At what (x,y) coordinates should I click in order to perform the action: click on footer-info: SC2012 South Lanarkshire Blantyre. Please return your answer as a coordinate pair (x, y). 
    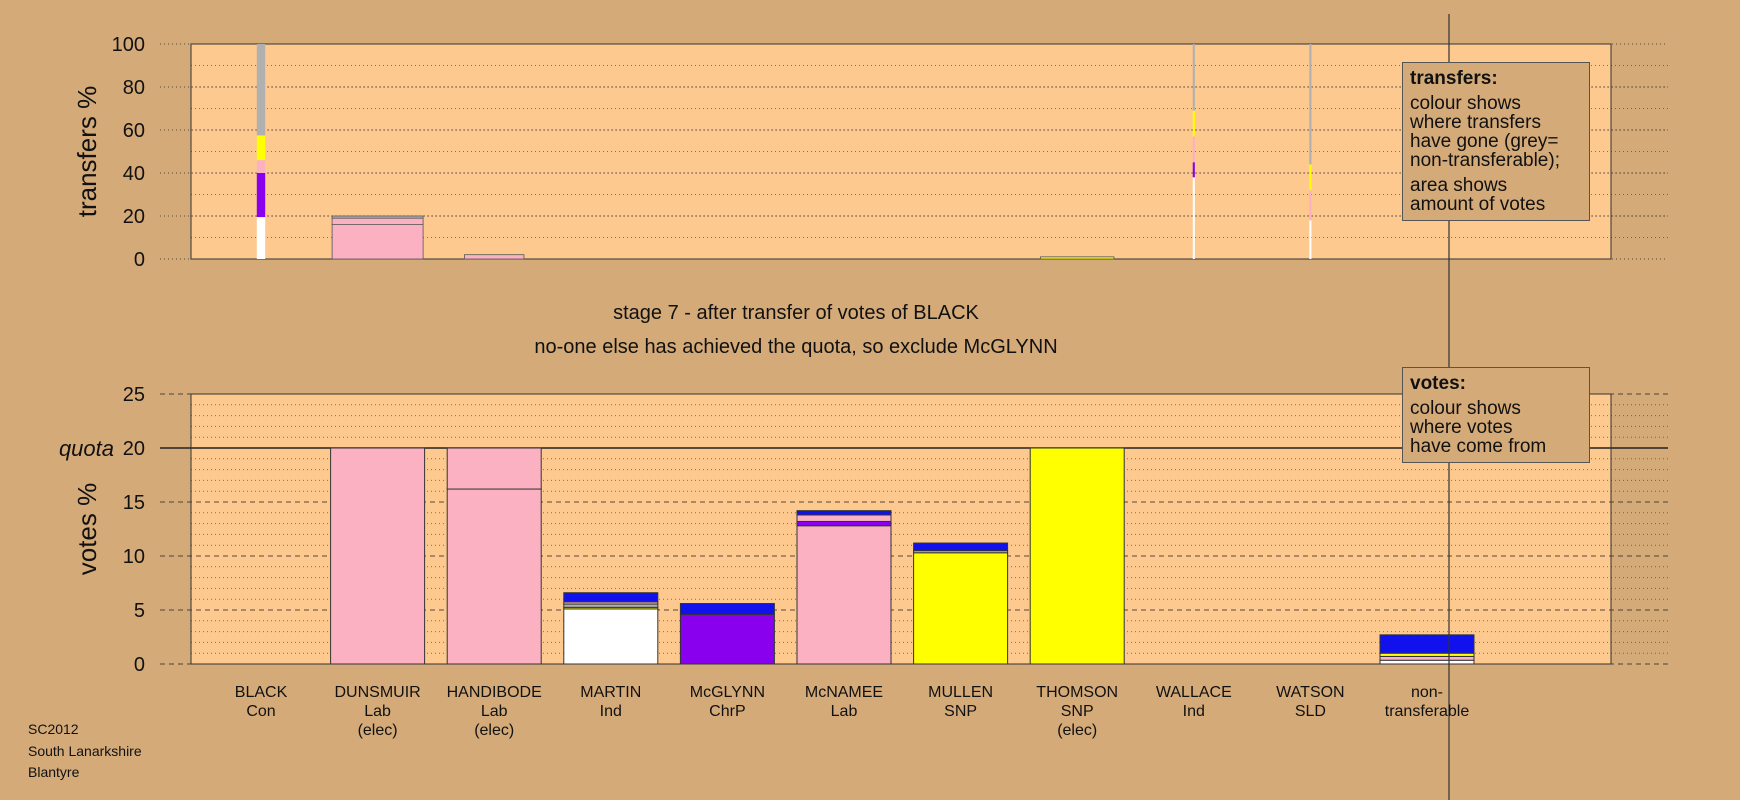
    Looking at the image, I should click on (85, 751).